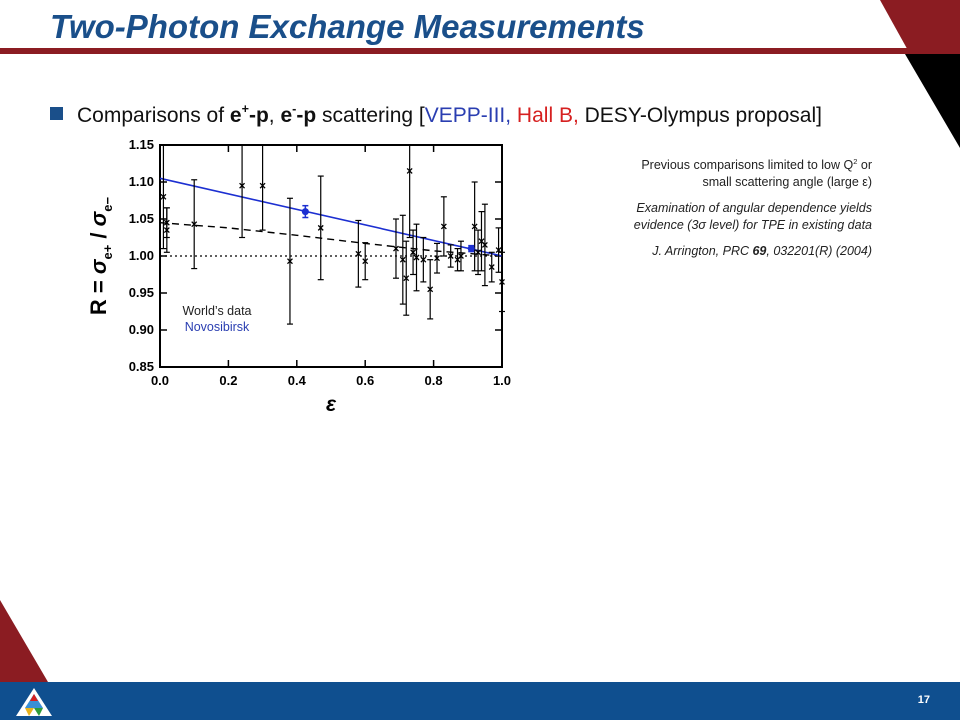 Image resolution: width=960 pixels, height=720 pixels. What do you see at coordinates (468, 115) in the screenshot?
I see `bullet-vepp: VEPP-III,` at bounding box center [468, 115].